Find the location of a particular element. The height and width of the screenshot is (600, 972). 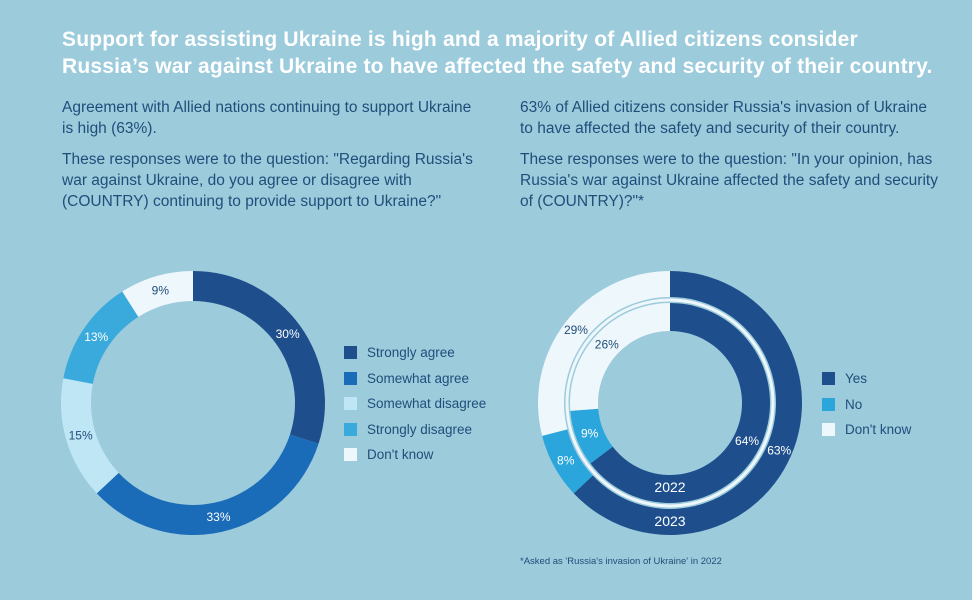

left-donut-label-1: 33% is located at coordinates (219, 517).